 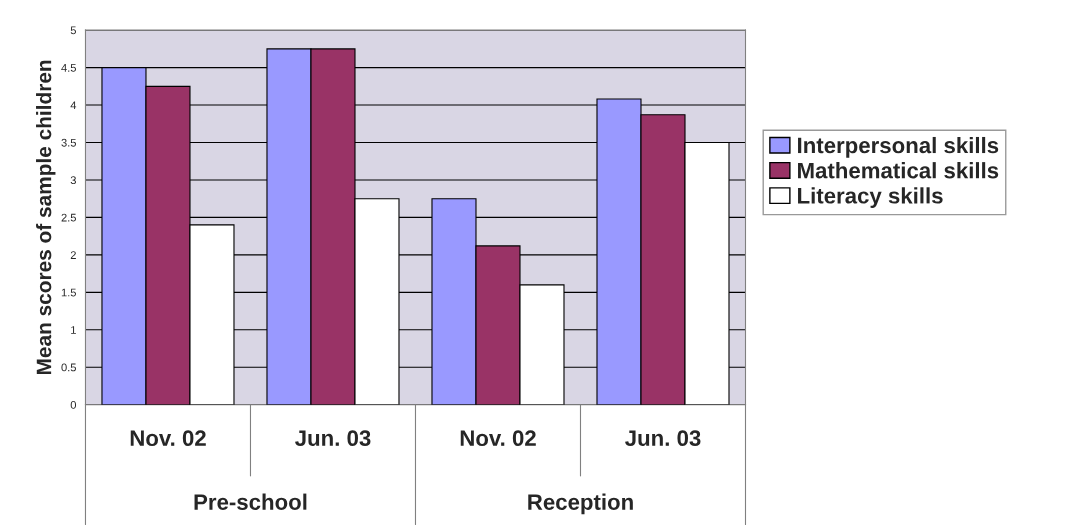 I want to click on y-tick-label: 0, so click(x=73, y=404).